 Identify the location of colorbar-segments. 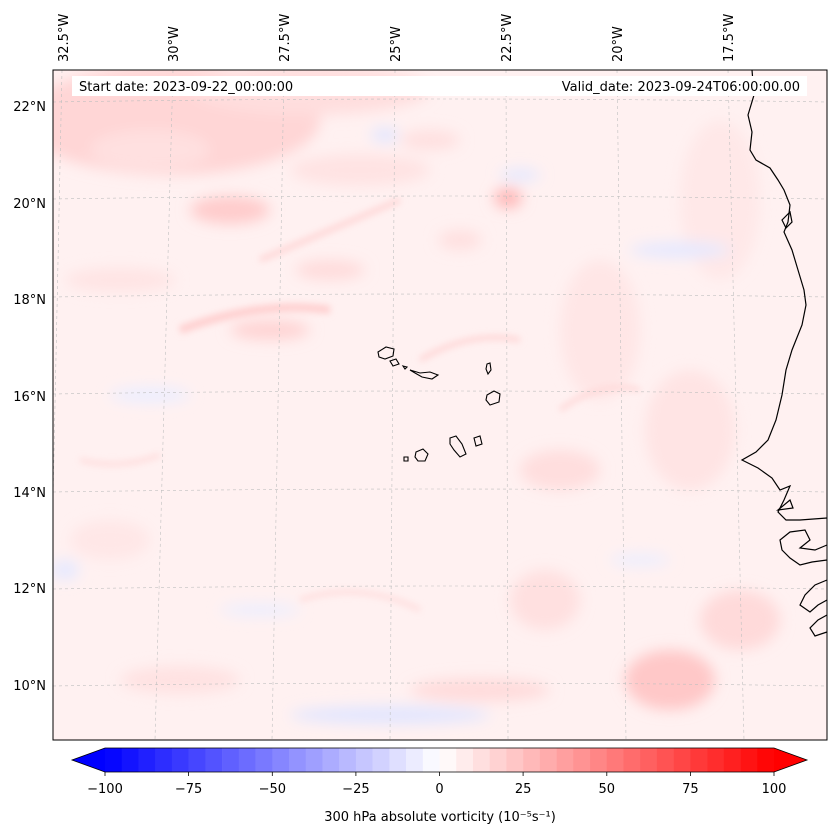
(440, 760).